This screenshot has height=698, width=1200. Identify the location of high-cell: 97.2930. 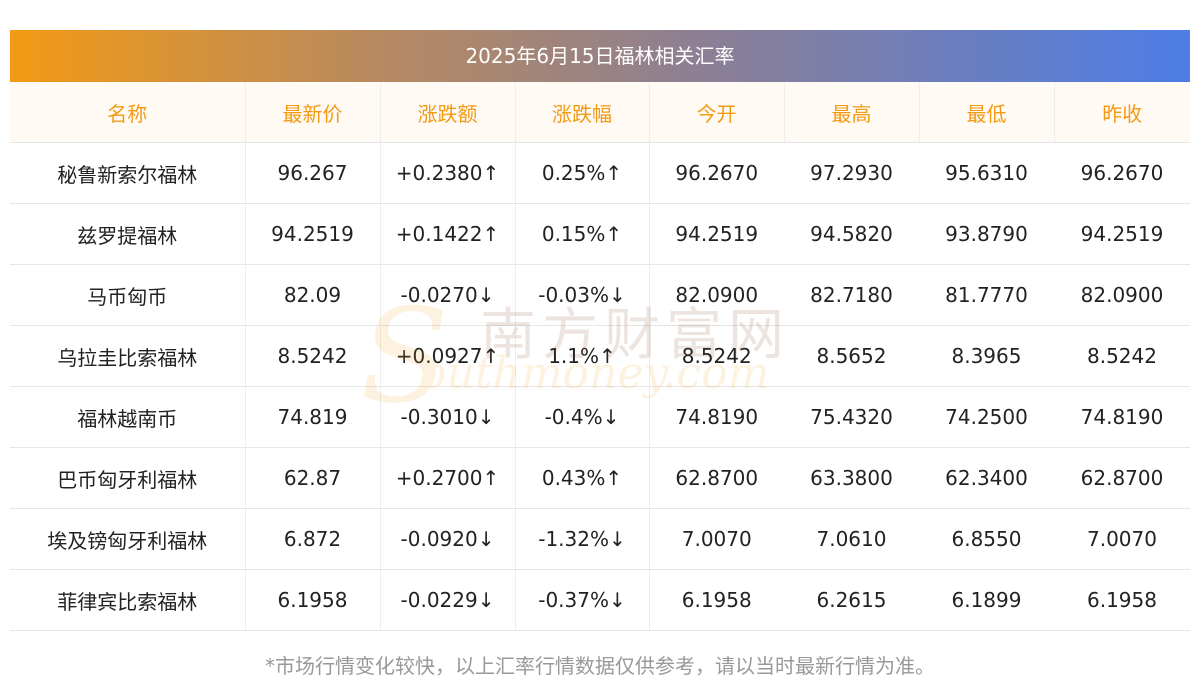
(851, 173).